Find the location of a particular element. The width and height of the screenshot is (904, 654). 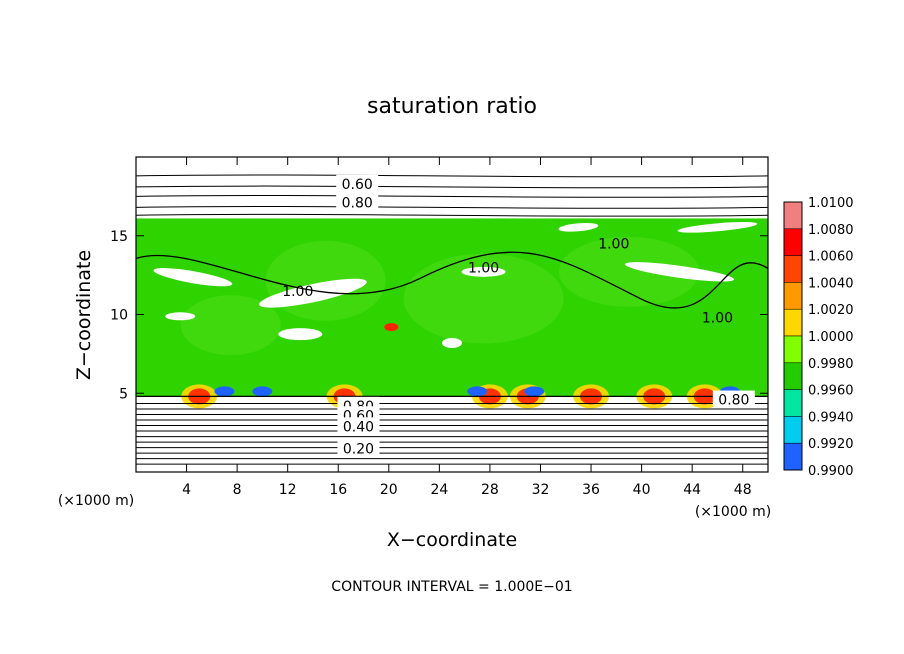

x-tick-label: 48 is located at coordinates (743, 490).